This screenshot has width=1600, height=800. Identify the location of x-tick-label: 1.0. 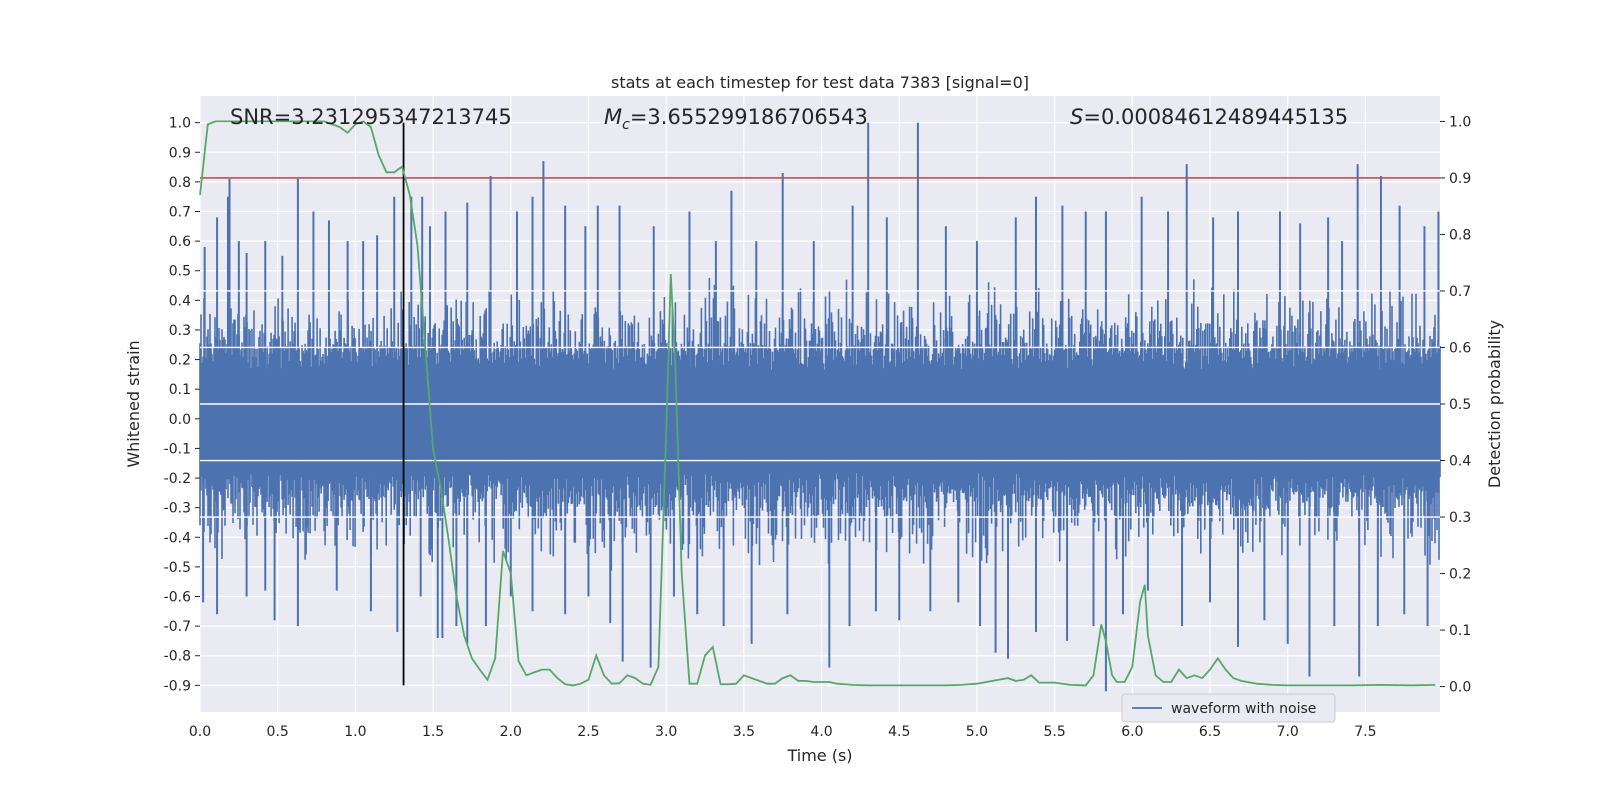
(355, 732).